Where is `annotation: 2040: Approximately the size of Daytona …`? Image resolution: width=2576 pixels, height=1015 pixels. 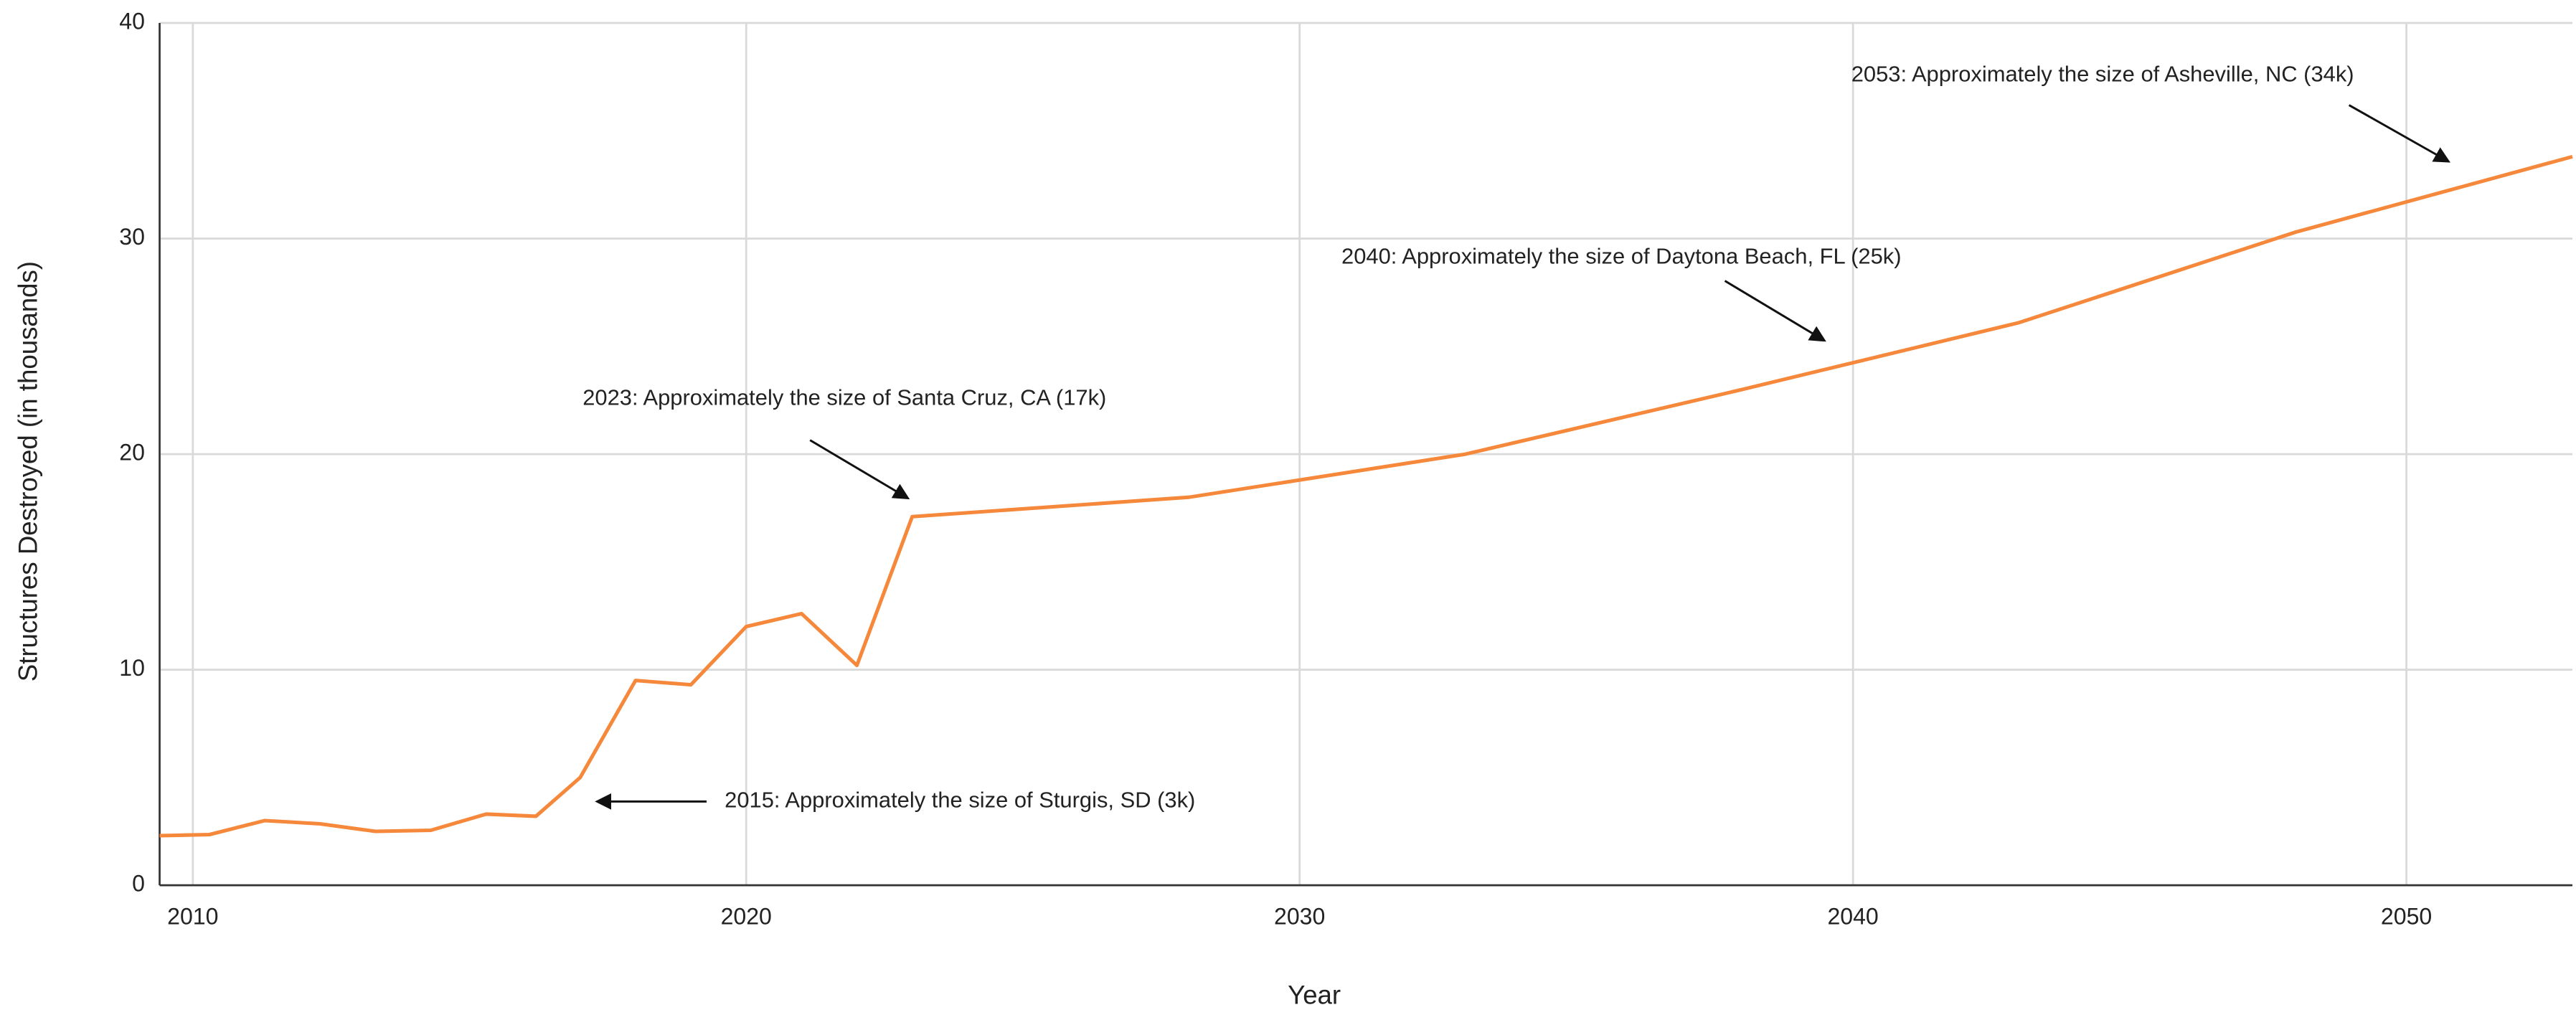 annotation: 2040: Approximately the size of Daytona … is located at coordinates (1621, 256).